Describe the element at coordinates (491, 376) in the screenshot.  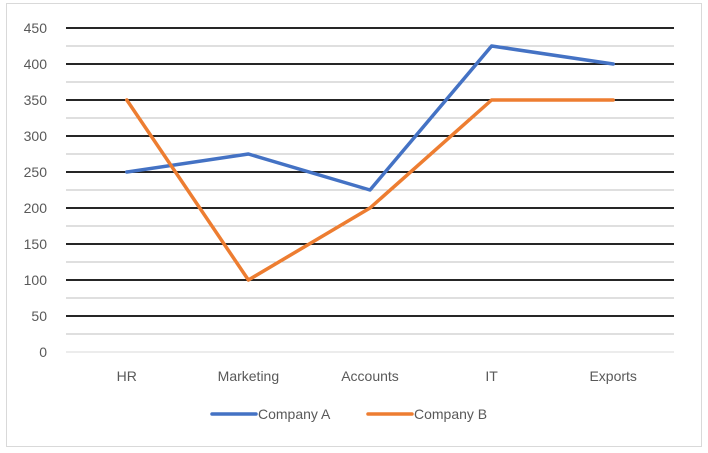
I see `x-category-label: IT` at that location.